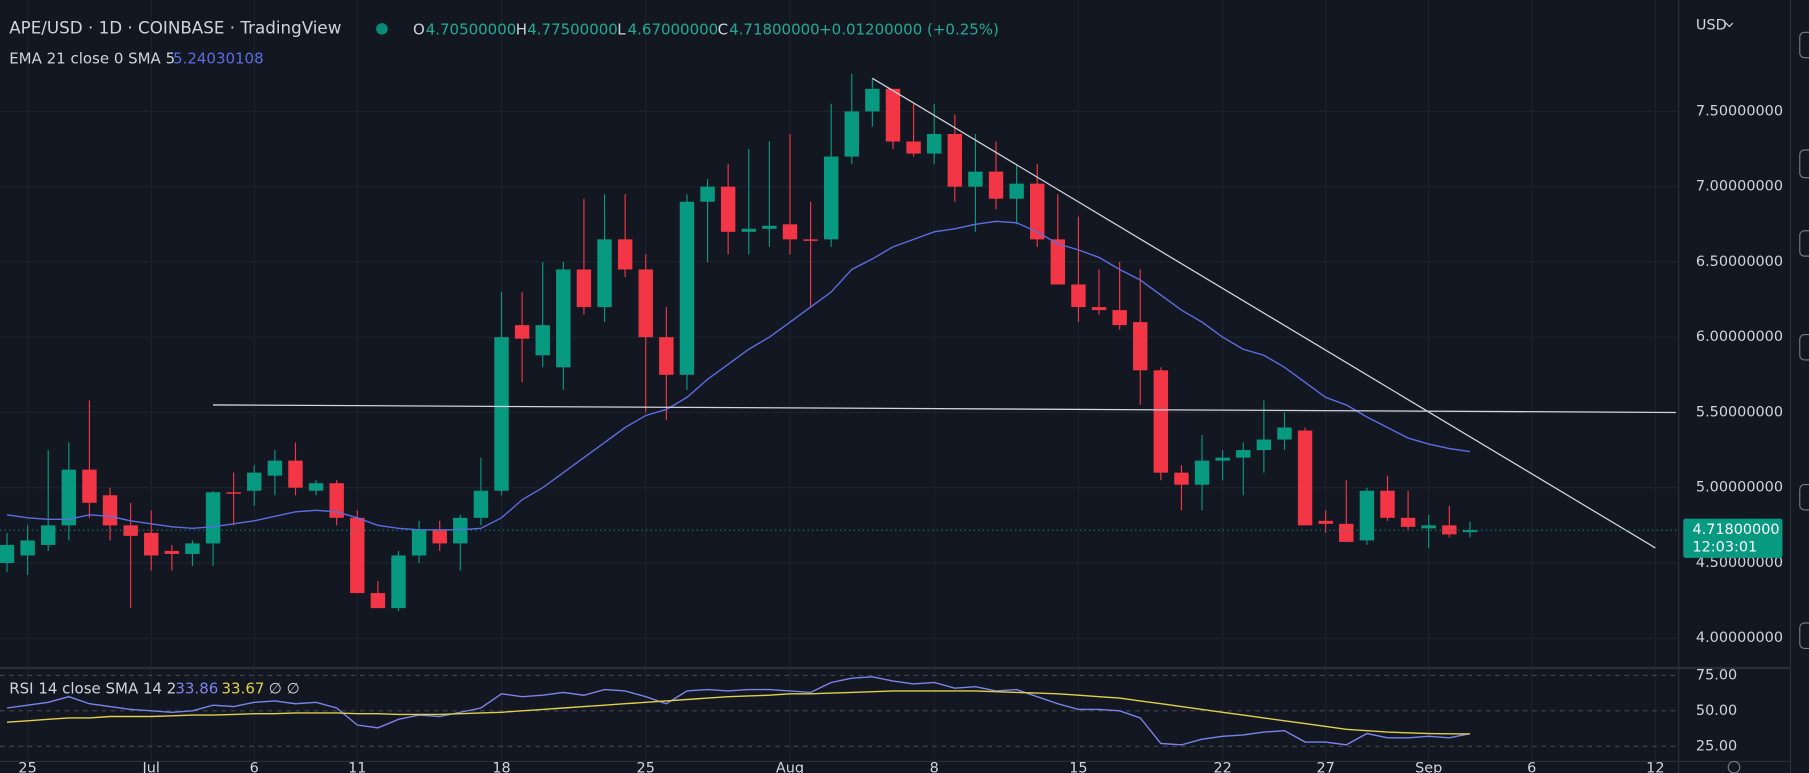 The width and height of the screenshot is (1809, 773). Describe the element at coordinates (1739, 412) in the screenshot. I see `y-tick-label: 5.50000000` at that location.